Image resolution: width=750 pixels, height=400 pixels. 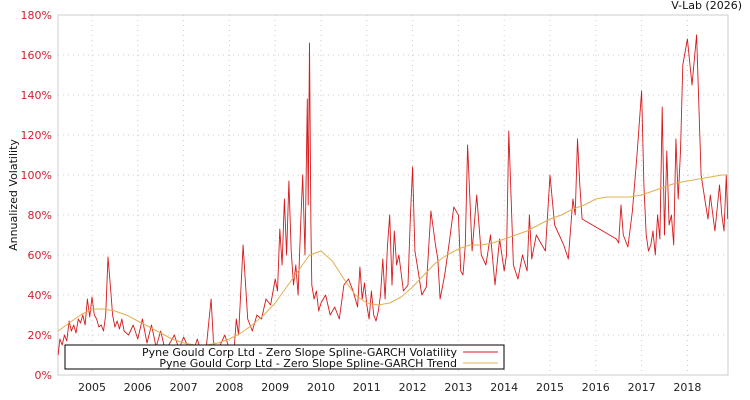 I want to click on y-tick-label: 140%, so click(x=36, y=95).